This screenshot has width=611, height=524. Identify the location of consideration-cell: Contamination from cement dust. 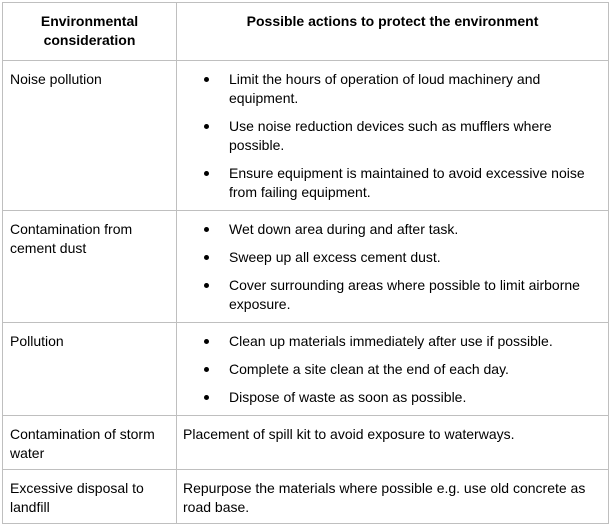
(89, 266).